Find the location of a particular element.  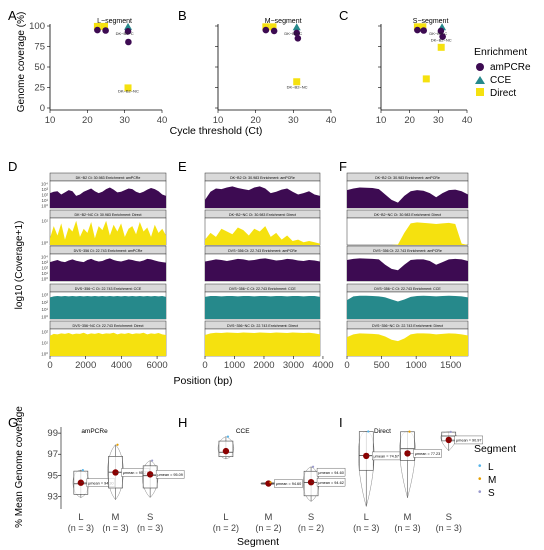

panel-letter-b: B is located at coordinates (182, 15).